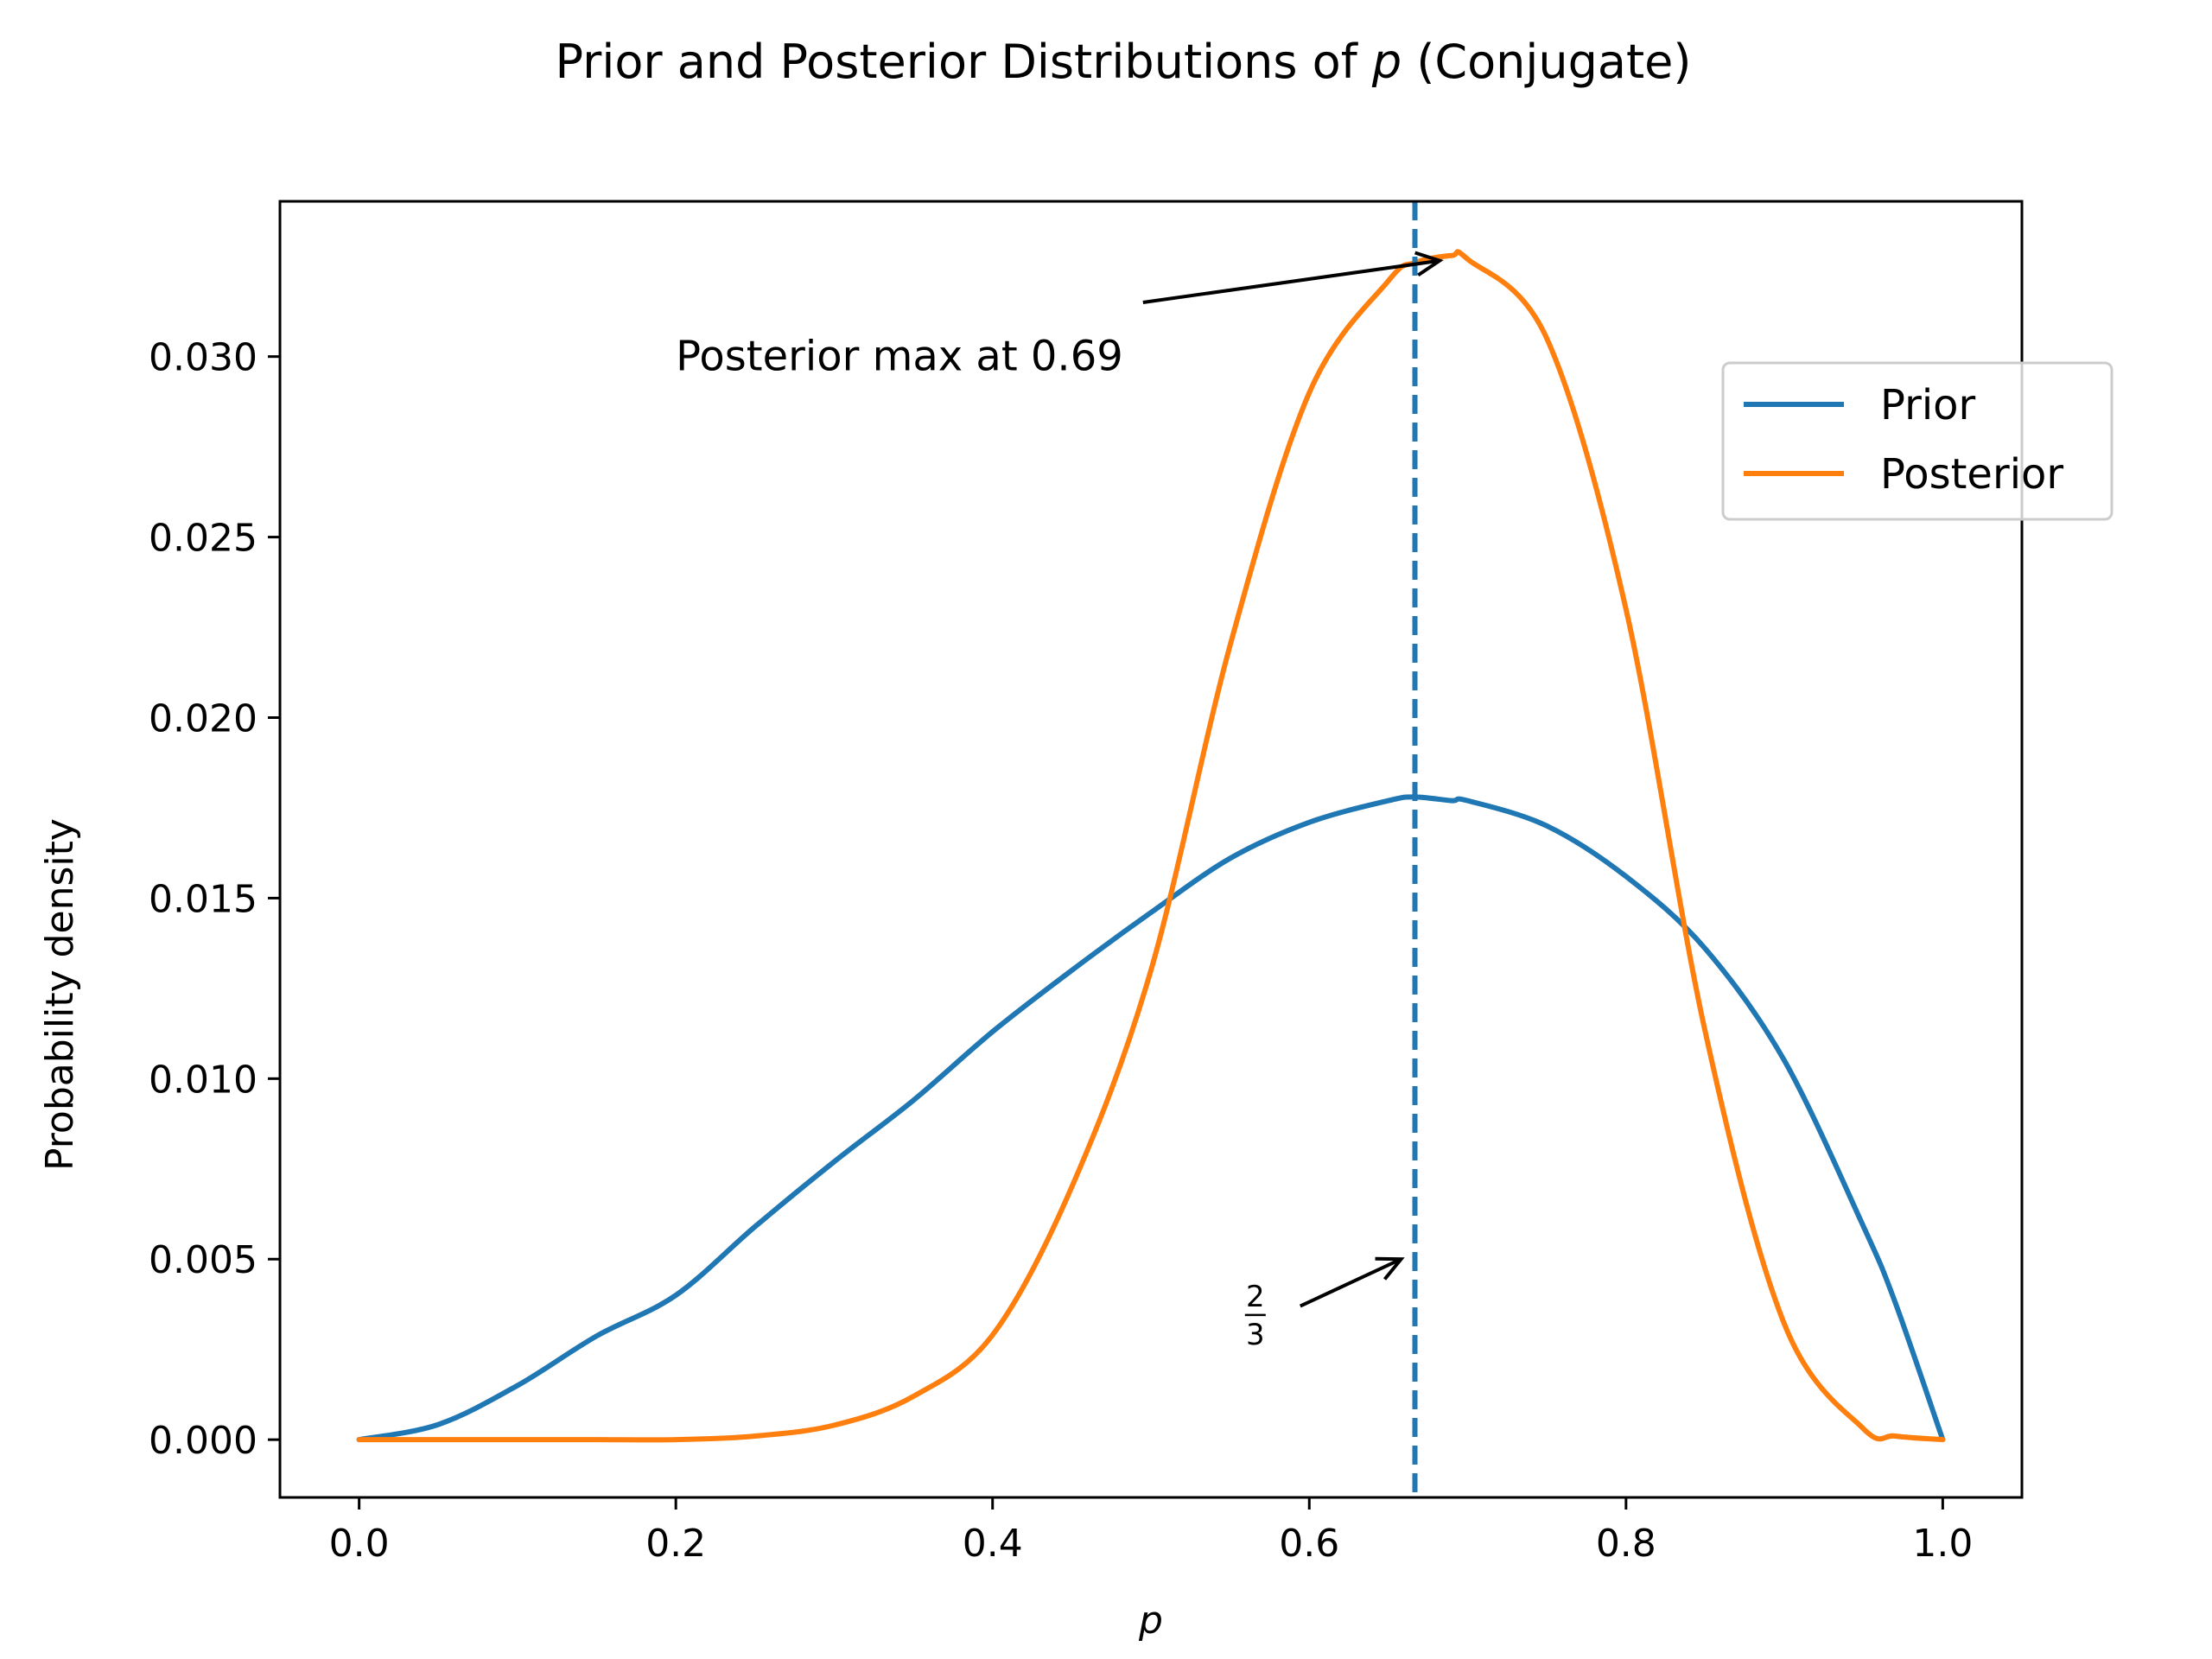 The height and width of the screenshot is (1659, 2212). I want to click on legend-label-posterior: Posterior, so click(1971, 475).